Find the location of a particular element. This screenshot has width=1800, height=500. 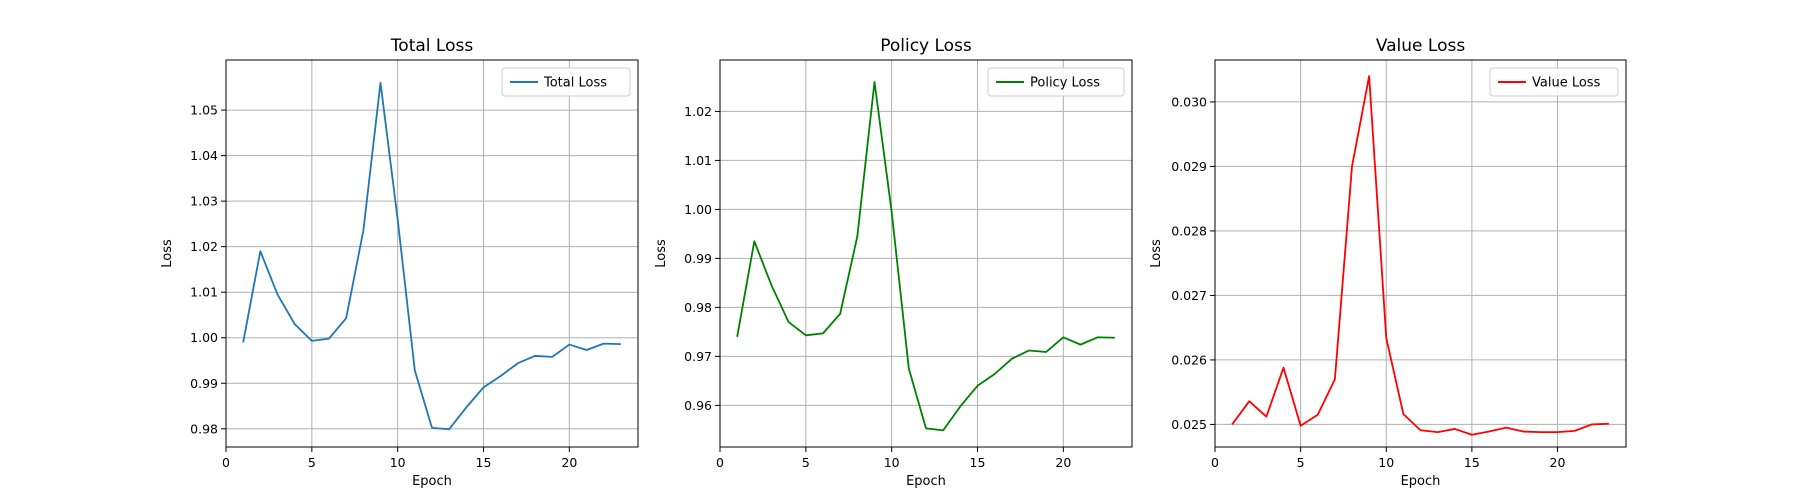

y-tick-label: 1.05 is located at coordinates (204, 110).